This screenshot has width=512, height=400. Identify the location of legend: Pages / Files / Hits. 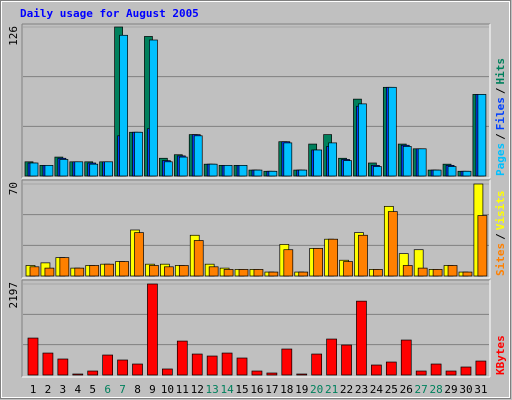
(500, 117).